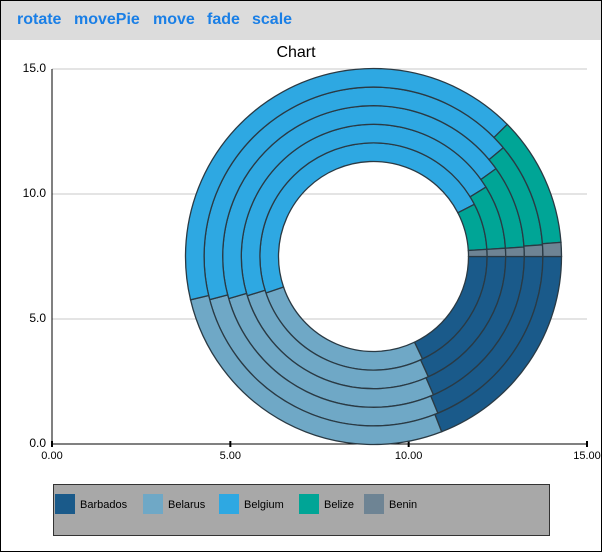  What do you see at coordinates (51, 456) in the screenshot?
I see `x-tick-label: 0.00` at bounding box center [51, 456].